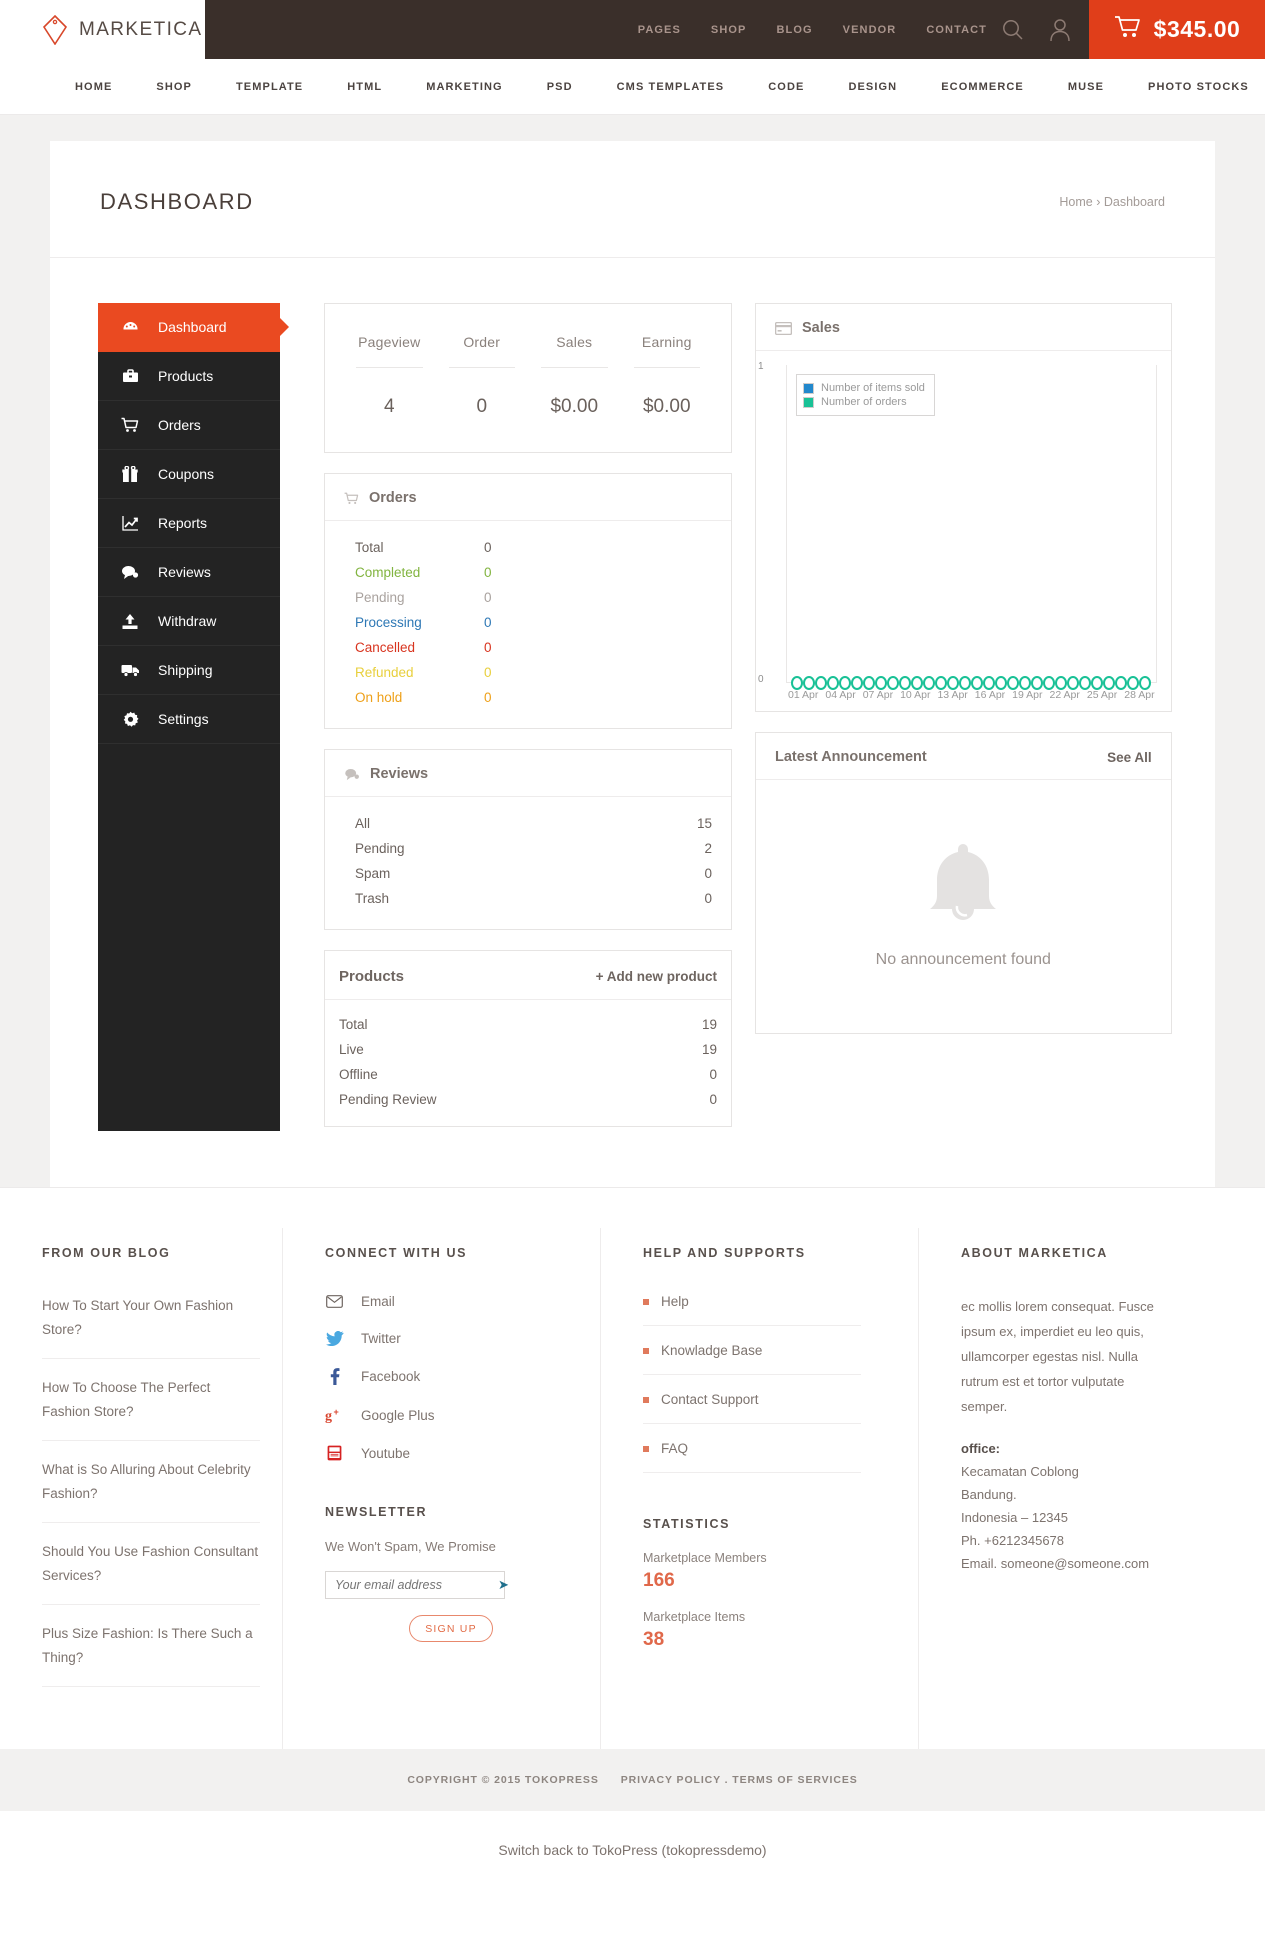 The width and height of the screenshot is (1265, 1936). What do you see at coordinates (713, 1074) in the screenshot?
I see `products-row-value: 0` at bounding box center [713, 1074].